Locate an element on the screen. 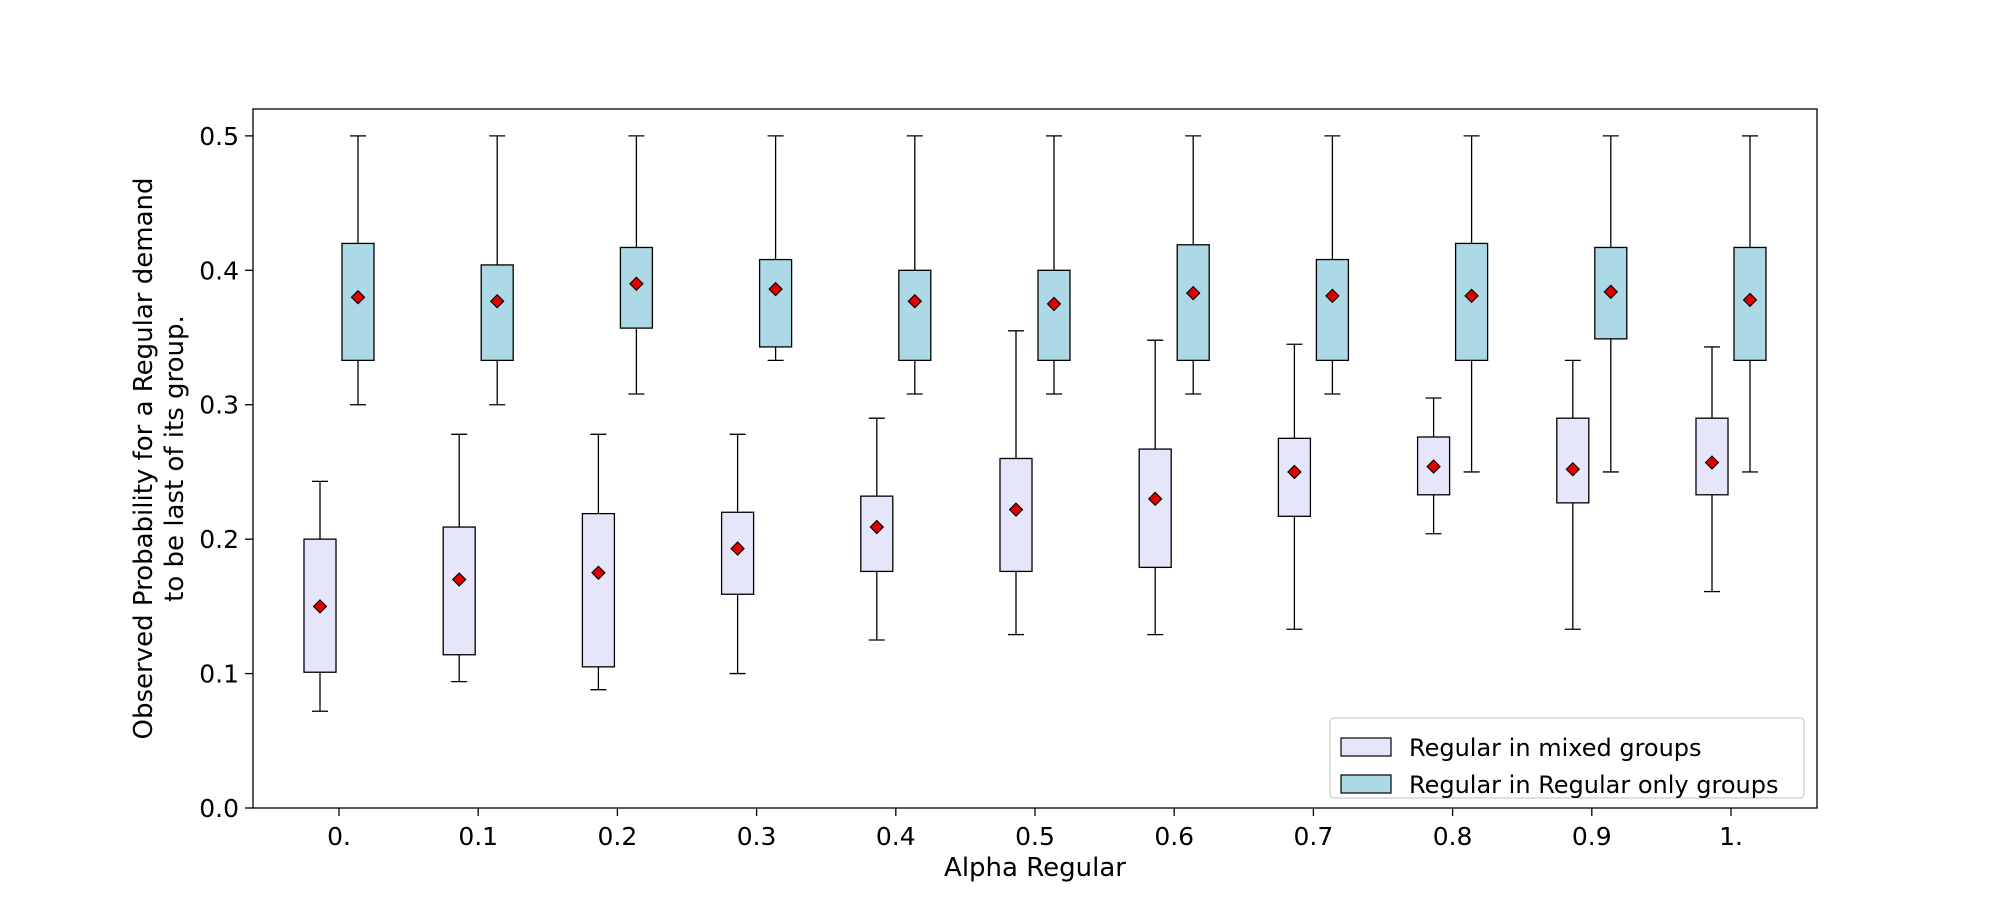 The image size is (2000, 900). x-tick-label: 0.1 is located at coordinates (478, 836).